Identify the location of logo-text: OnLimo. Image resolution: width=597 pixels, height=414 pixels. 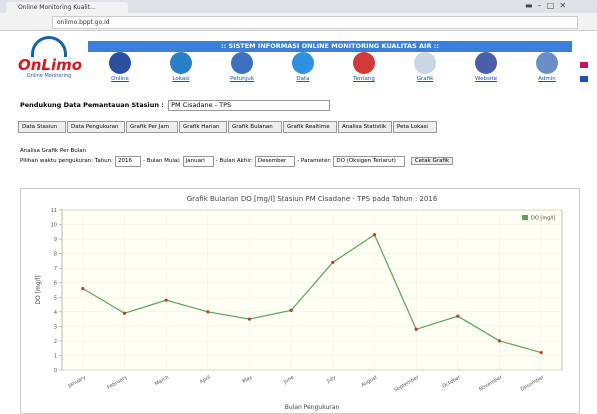
(50, 65).